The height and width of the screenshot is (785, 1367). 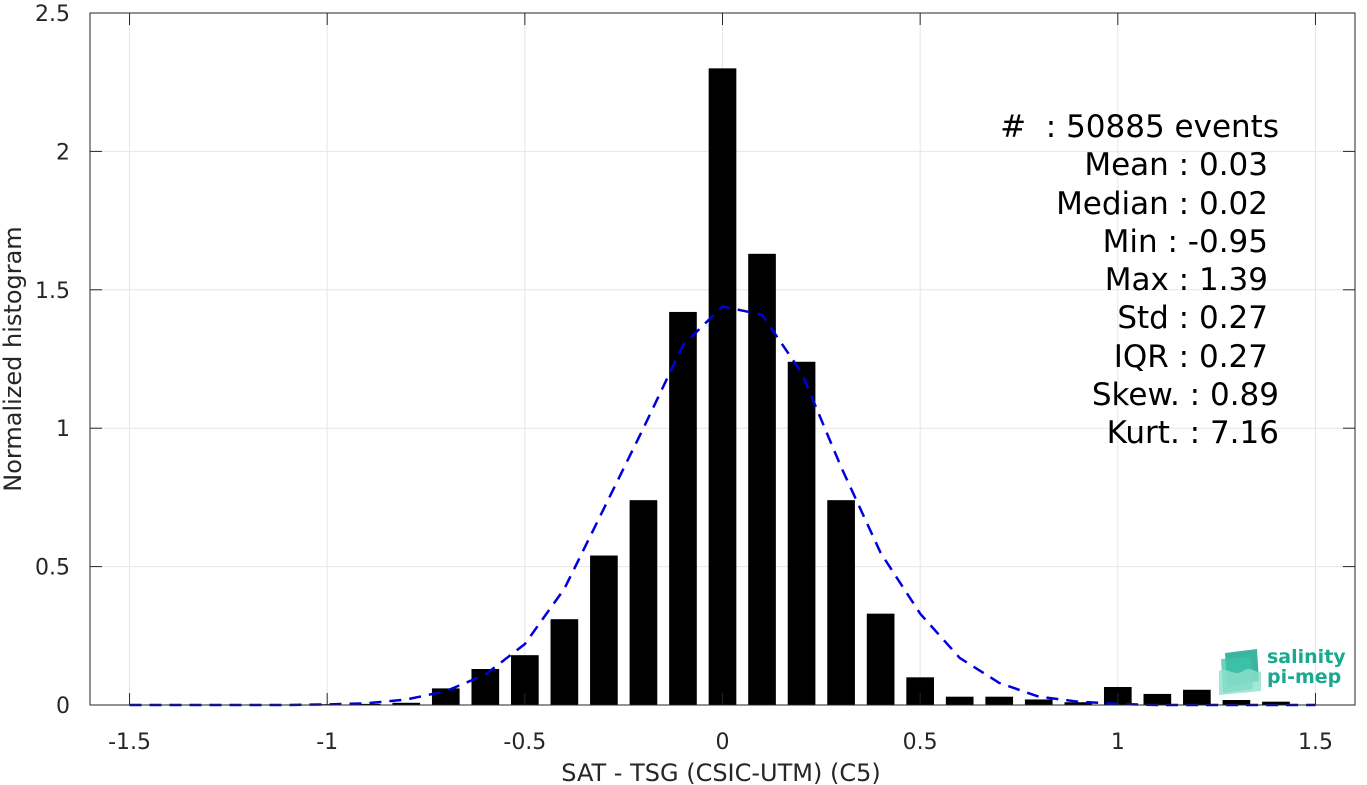 What do you see at coordinates (920, 742) in the screenshot?
I see `x-tick-label-4: 0.5` at bounding box center [920, 742].